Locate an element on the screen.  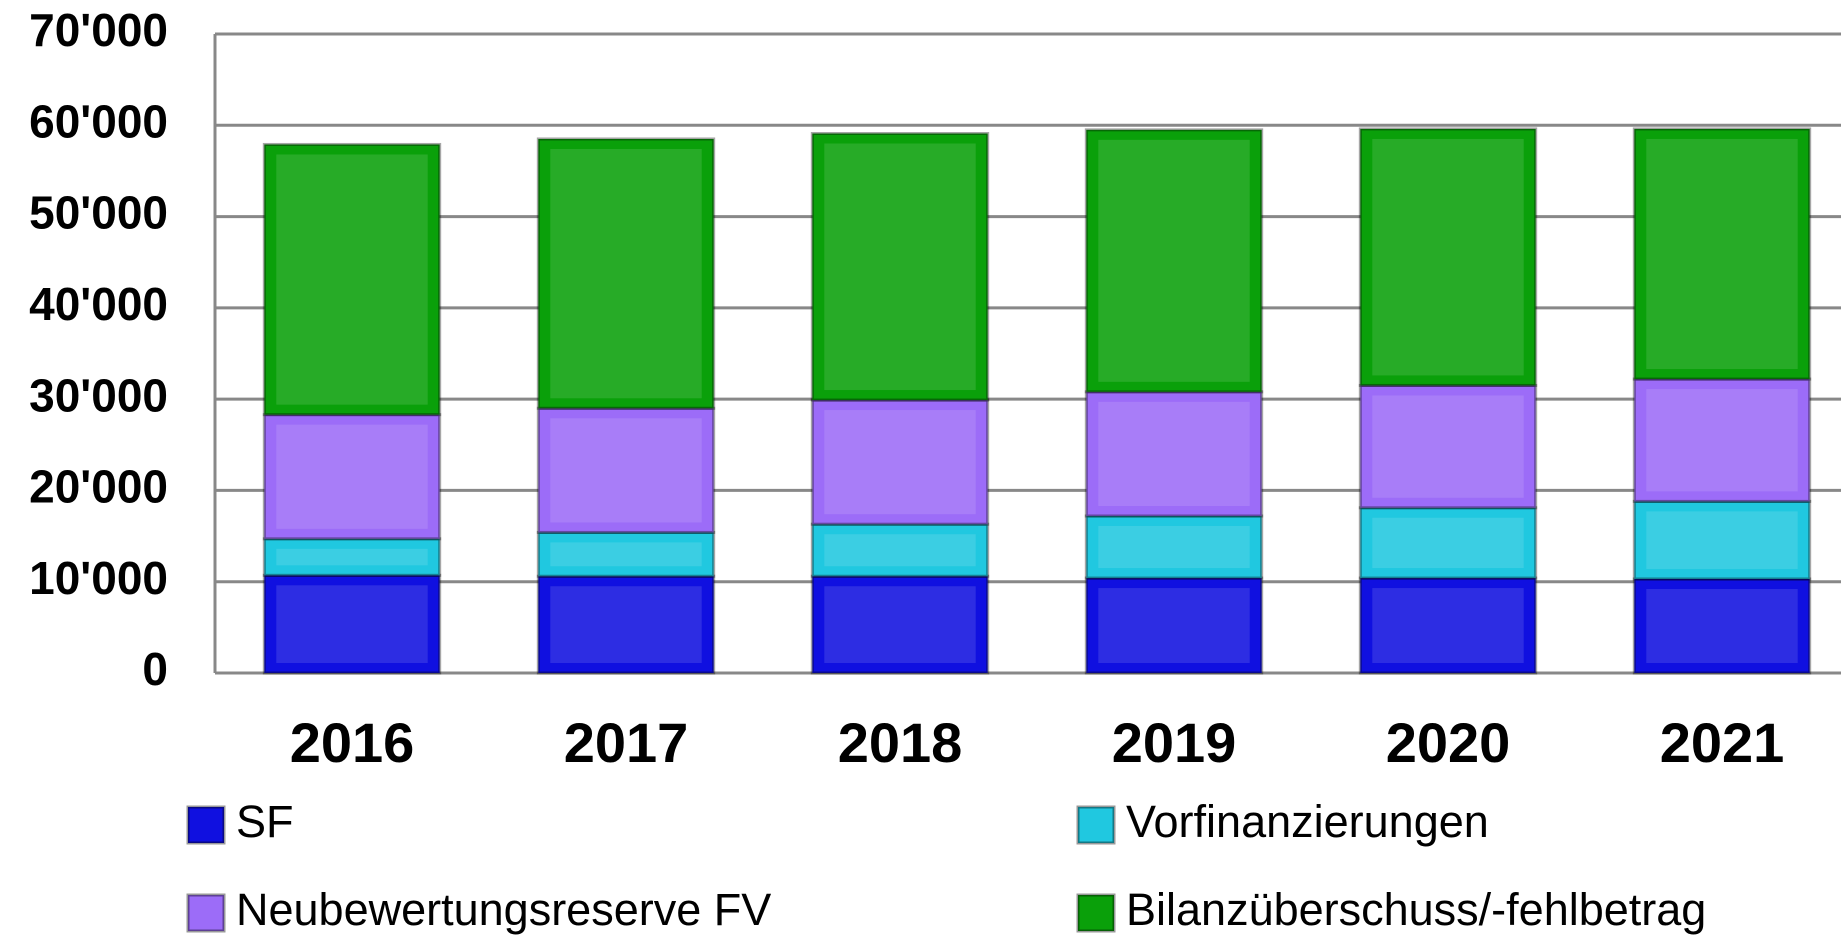
y-tick-label: 30'000 is located at coordinates (98, 395).